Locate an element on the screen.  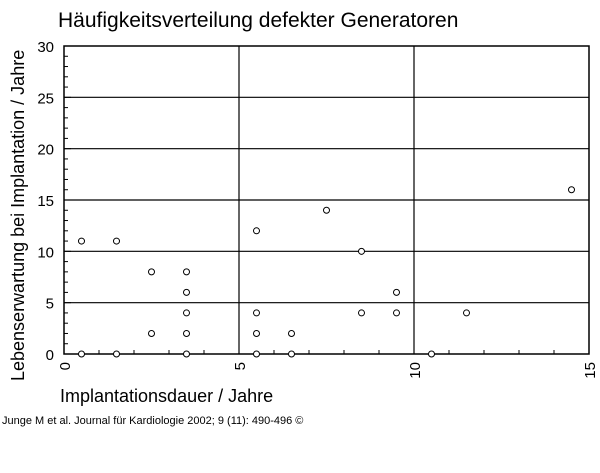
x-tick-label: 0 is located at coordinates (65, 366).